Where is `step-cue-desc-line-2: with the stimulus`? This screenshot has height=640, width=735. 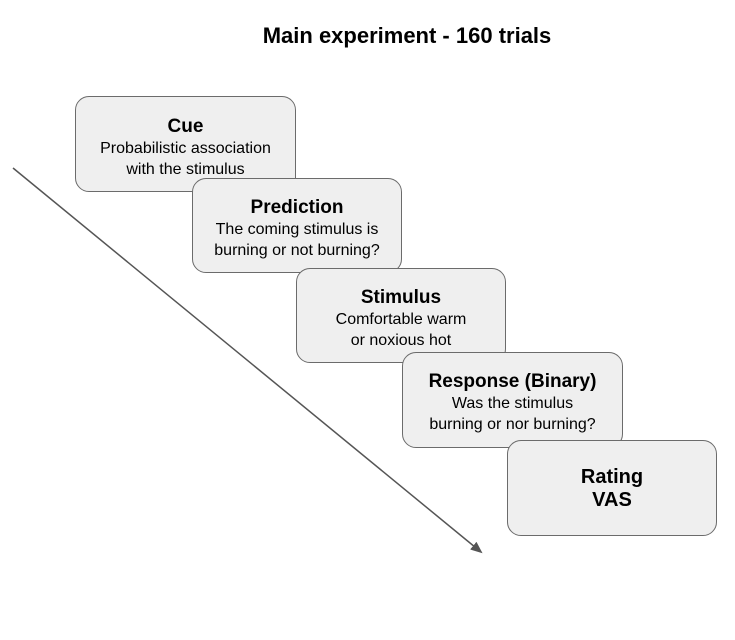
step-cue-desc-line-2: with the stimulus is located at coordinates (185, 169).